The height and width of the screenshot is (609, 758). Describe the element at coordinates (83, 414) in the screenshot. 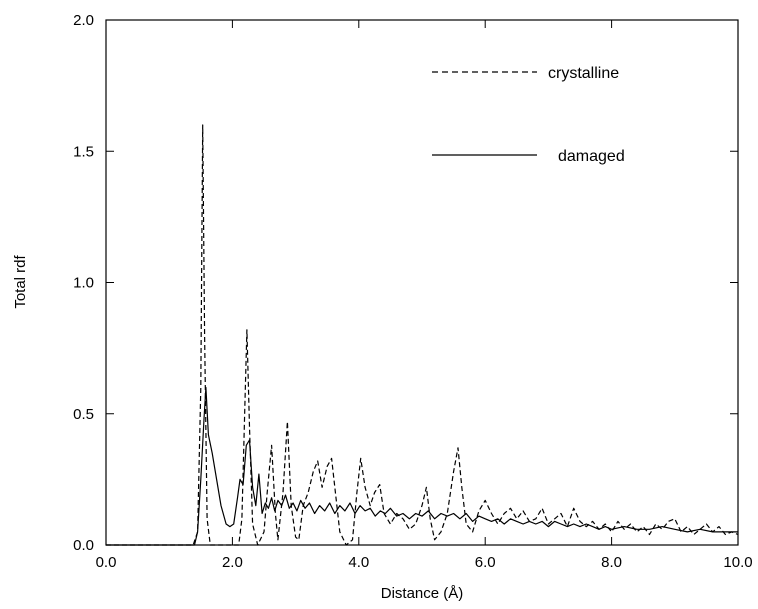

I see `y-tick-label: 0.5` at that location.